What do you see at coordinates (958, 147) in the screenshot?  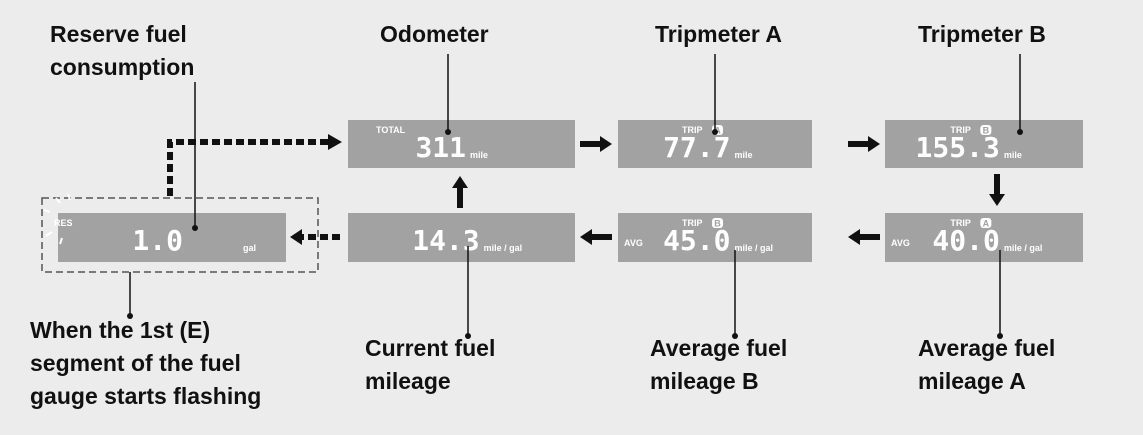 I see `display-value: 155.3` at bounding box center [958, 147].